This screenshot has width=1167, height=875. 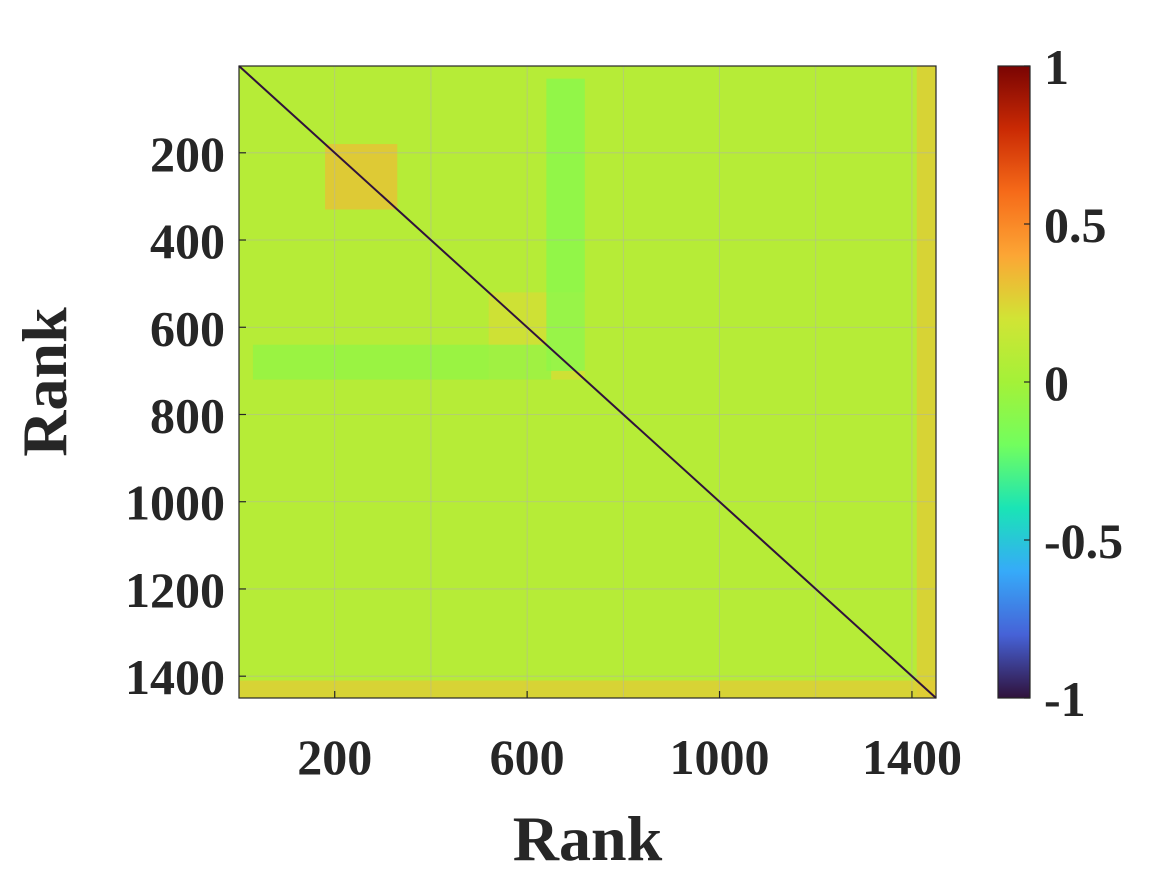 What do you see at coordinates (187, 154) in the screenshot?
I see `y-tick-label: 200` at bounding box center [187, 154].